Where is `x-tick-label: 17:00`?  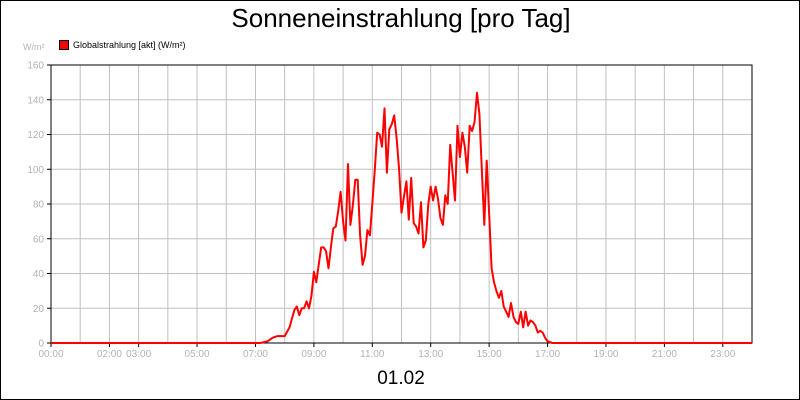 x-tick-label: 17:00 is located at coordinates (547, 354).